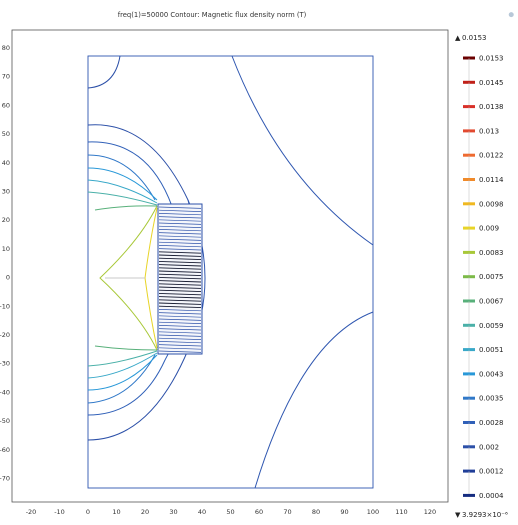 The image size is (518, 525). I want to click on x-tick-label: 100, so click(373, 512).